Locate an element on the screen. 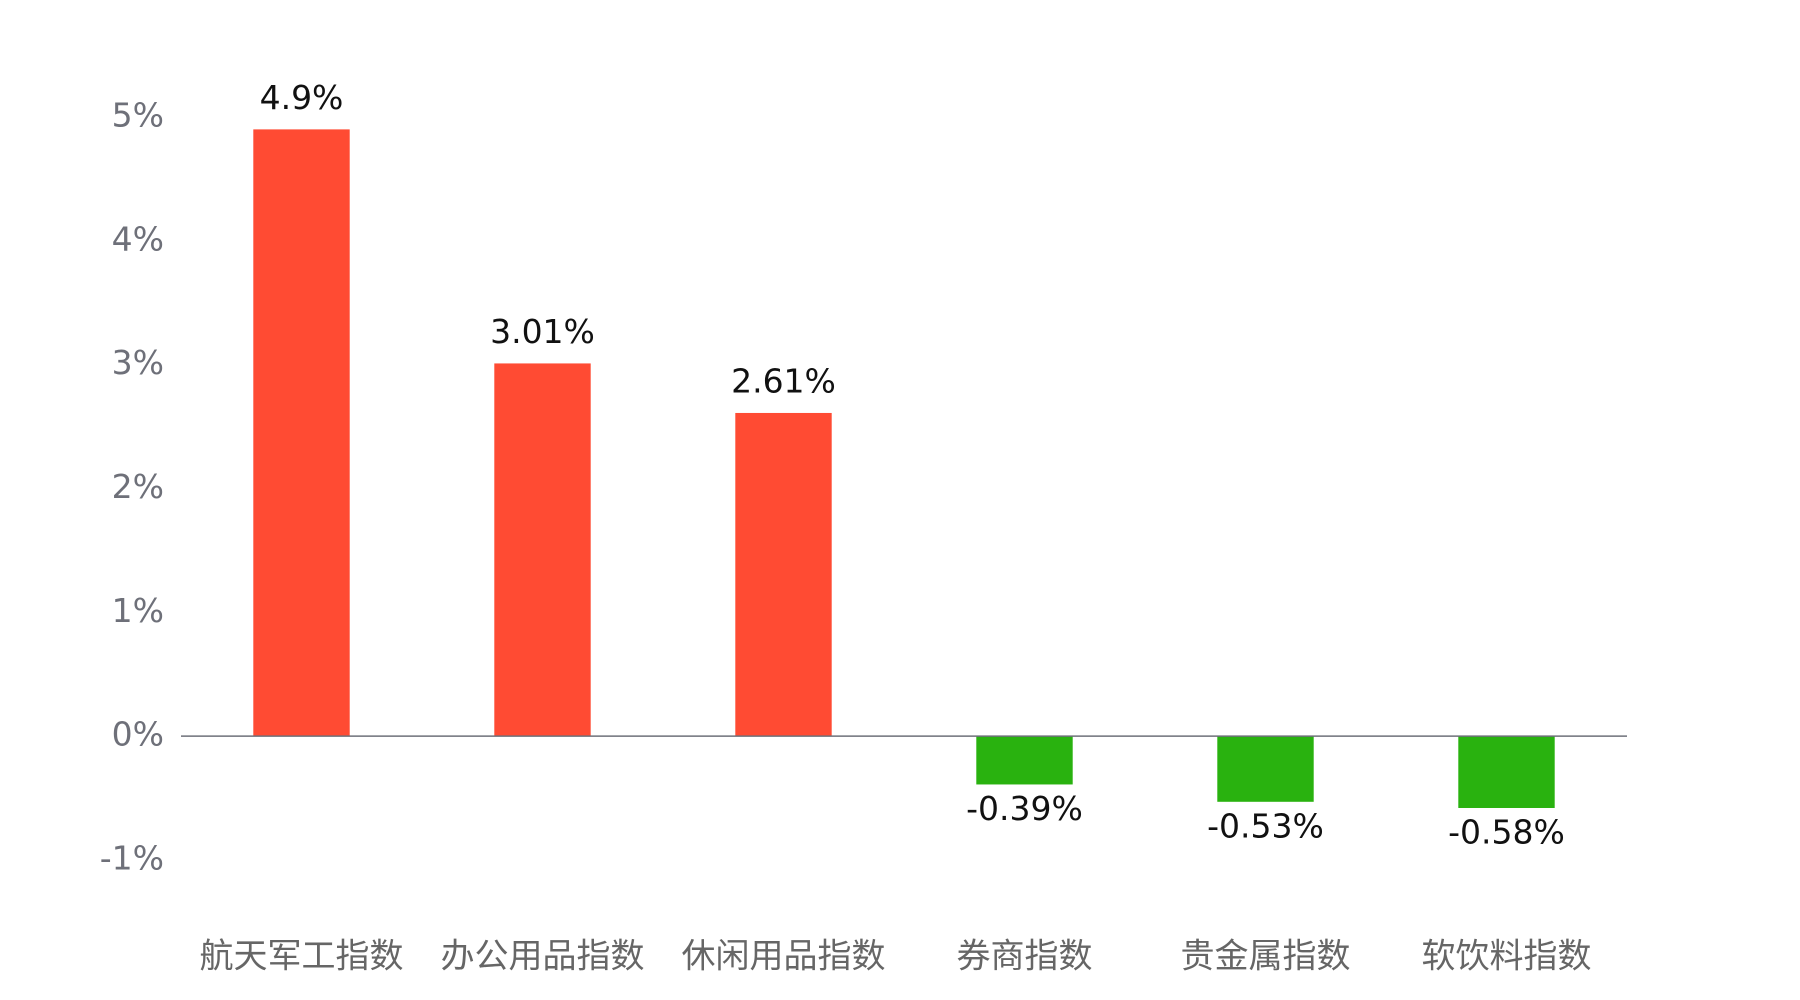 This screenshot has width=1800, height=1000. x-tick-label: 贵金属指数 is located at coordinates (1266, 957).